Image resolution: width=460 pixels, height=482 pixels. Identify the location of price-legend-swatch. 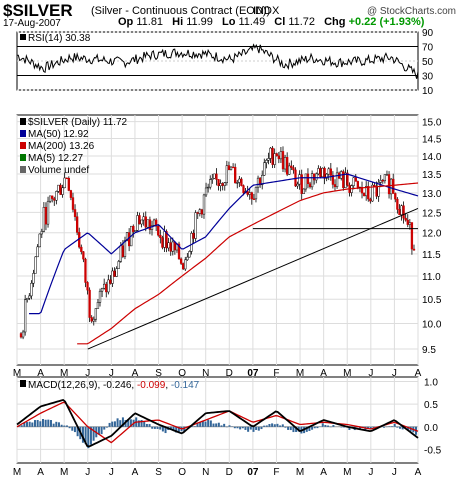
(23, 121).